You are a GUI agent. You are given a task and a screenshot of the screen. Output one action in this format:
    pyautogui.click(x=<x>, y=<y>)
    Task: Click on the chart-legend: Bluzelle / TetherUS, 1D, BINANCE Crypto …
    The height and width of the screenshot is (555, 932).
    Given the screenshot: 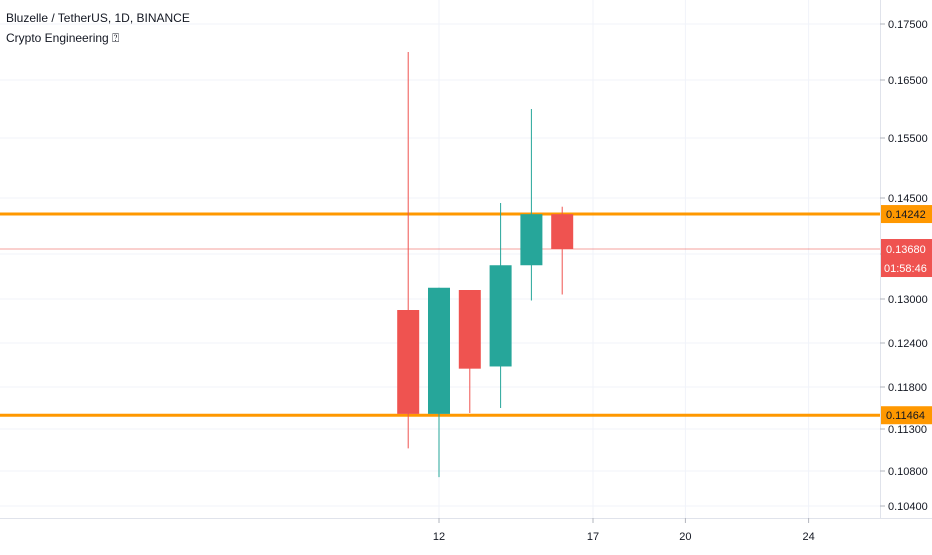 What is the action you would take?
    pyautogui.click(x=98, y=28)
    